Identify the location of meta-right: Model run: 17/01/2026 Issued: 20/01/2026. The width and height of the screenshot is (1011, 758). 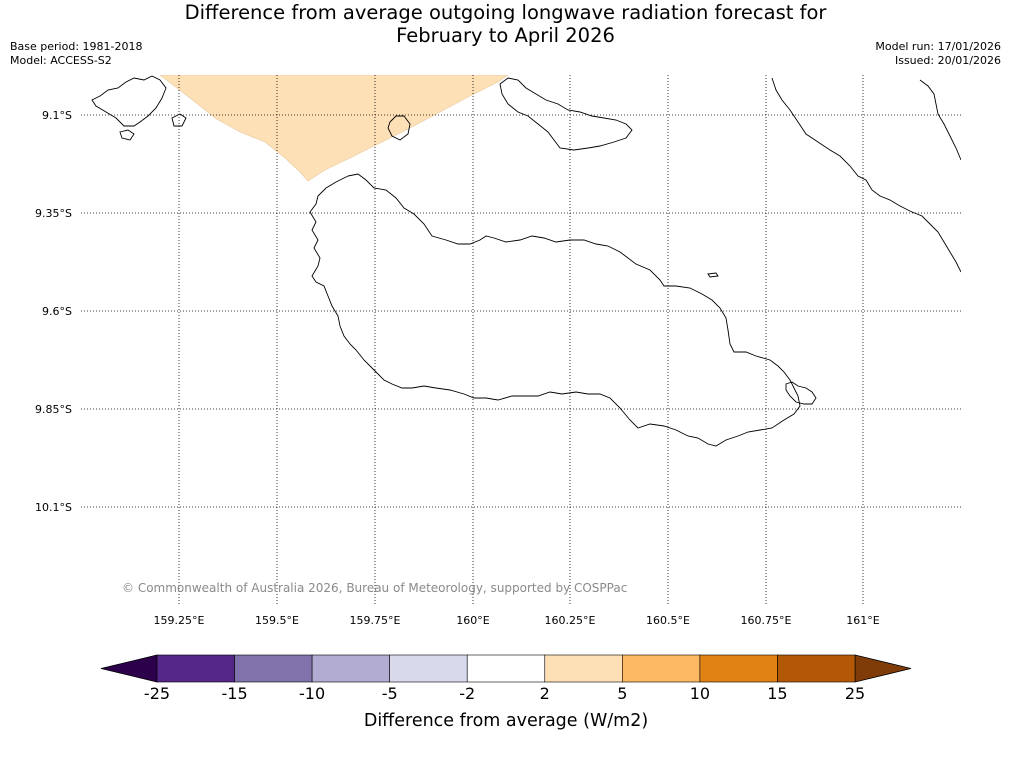
(938, 54).